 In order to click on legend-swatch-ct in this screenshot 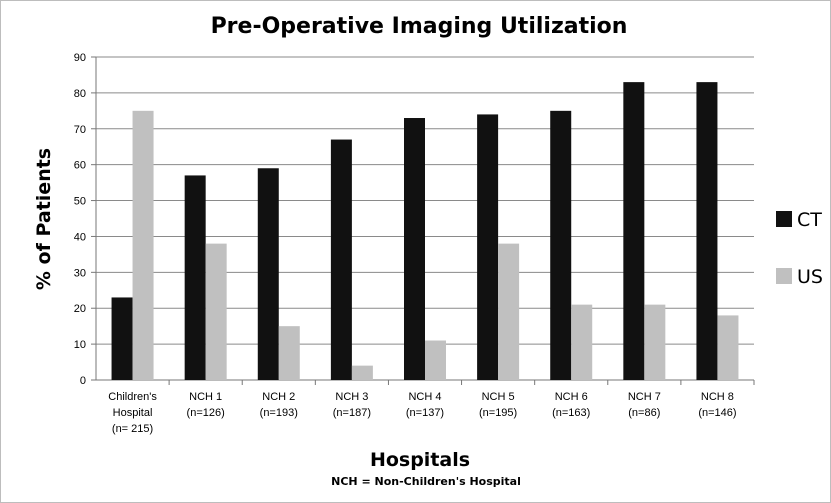, I will do `click(784, 219)`.